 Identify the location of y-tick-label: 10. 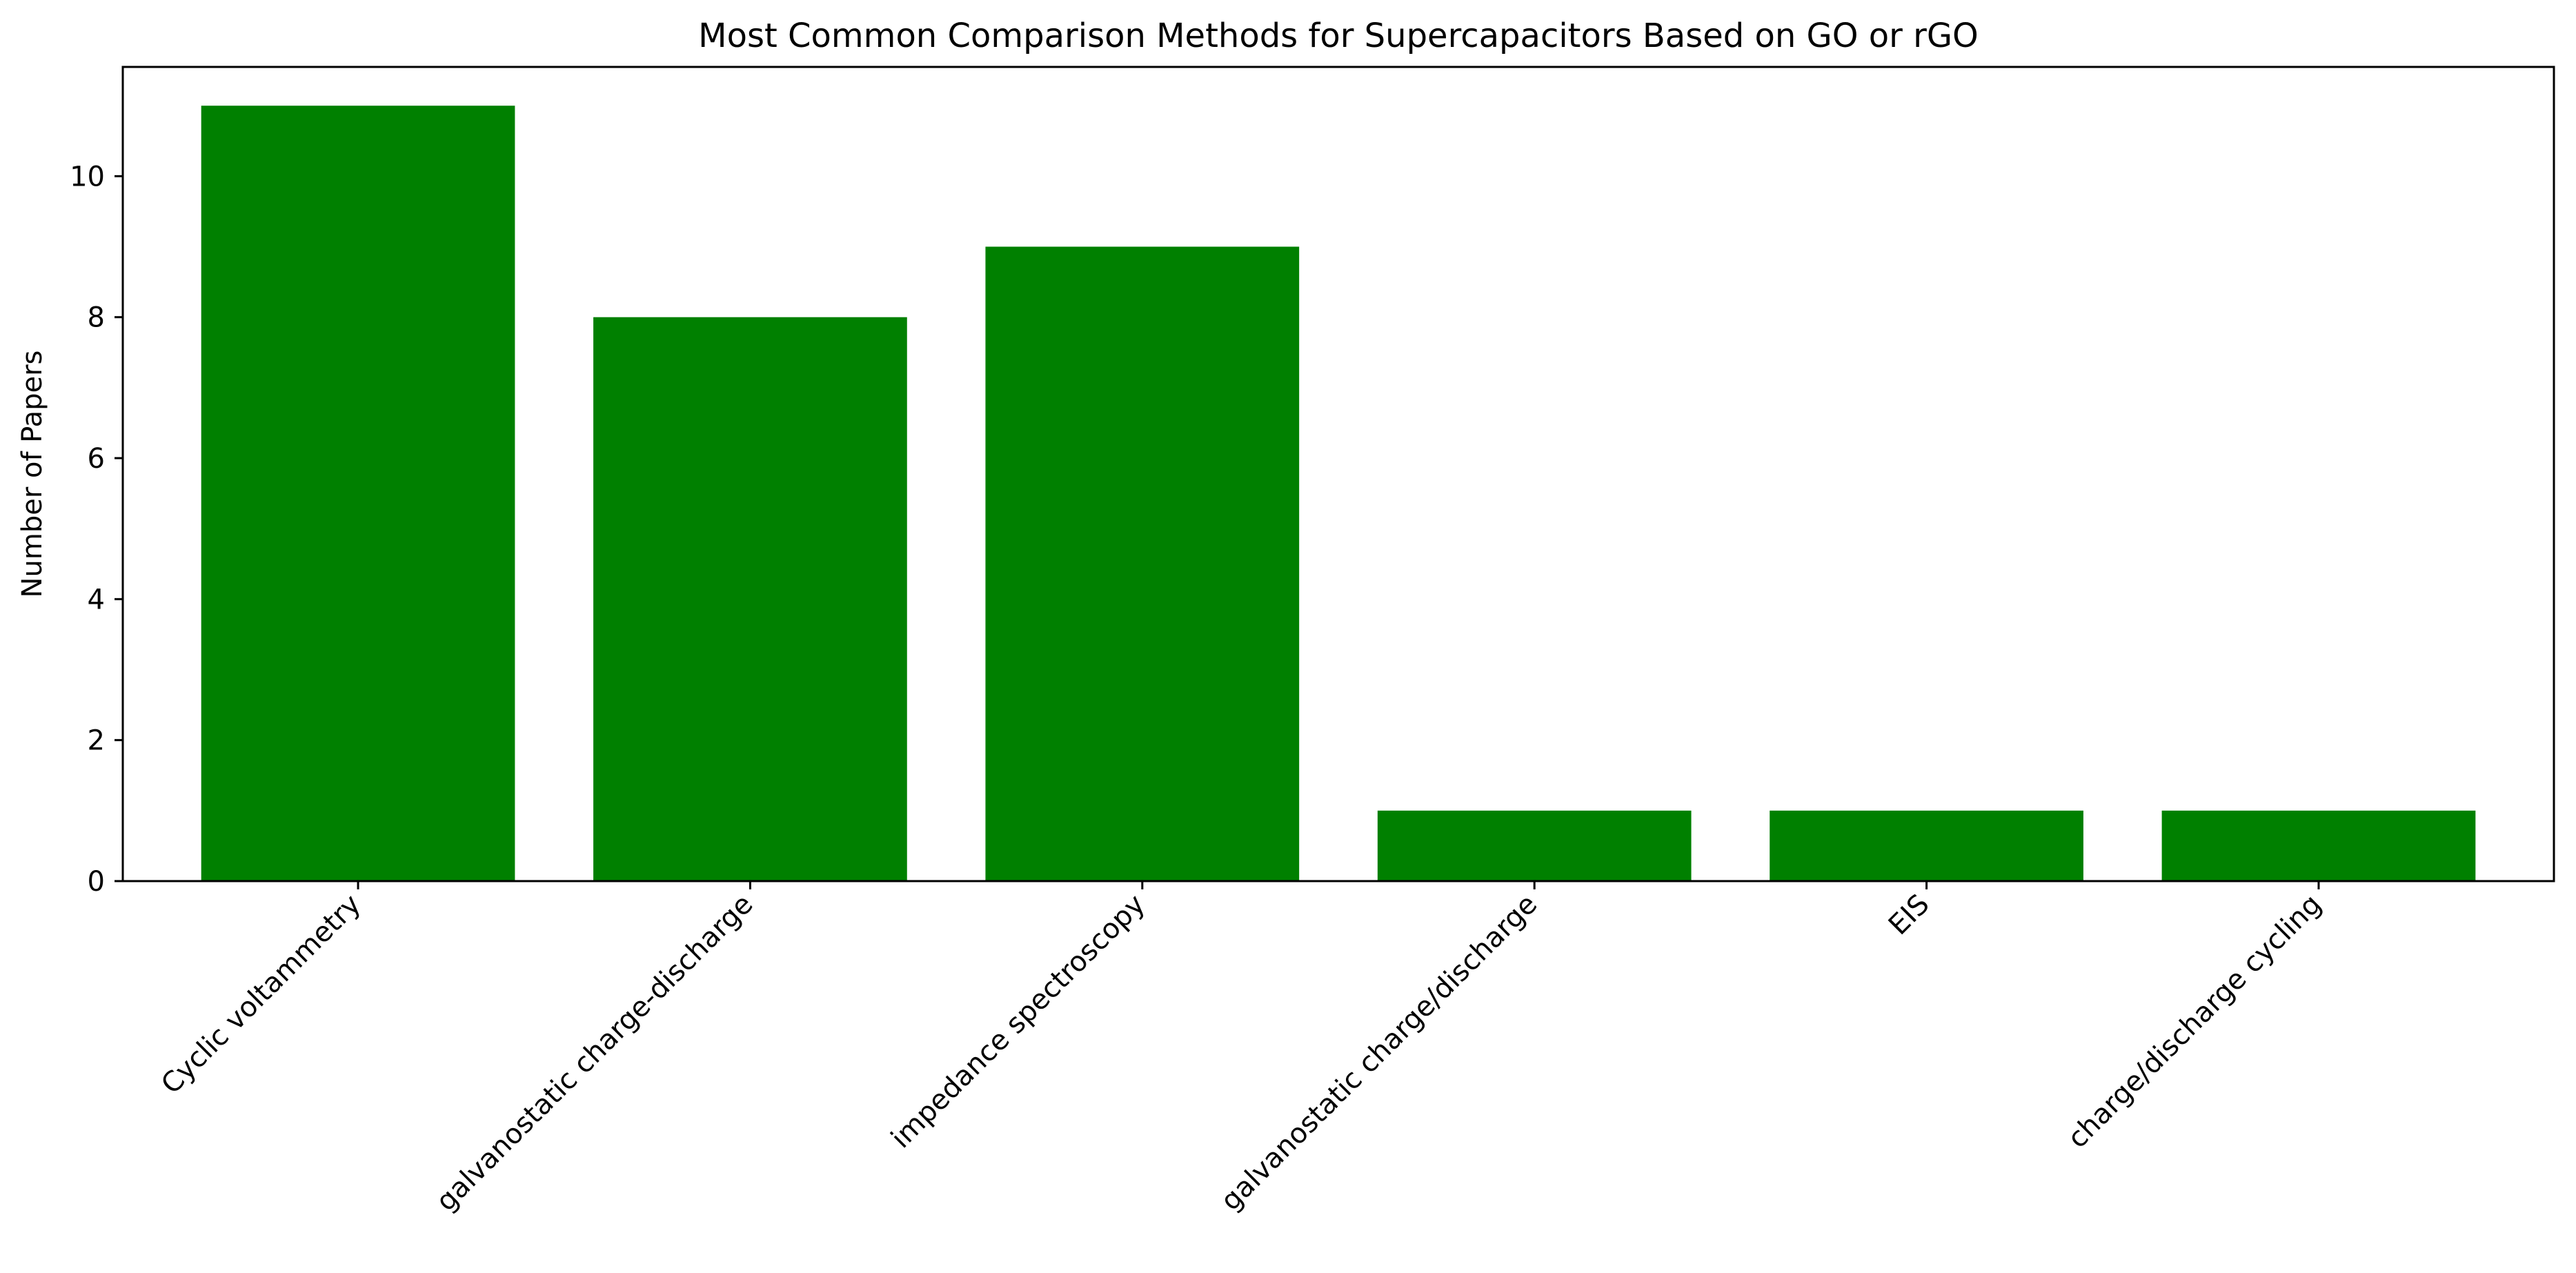
(87, 177).